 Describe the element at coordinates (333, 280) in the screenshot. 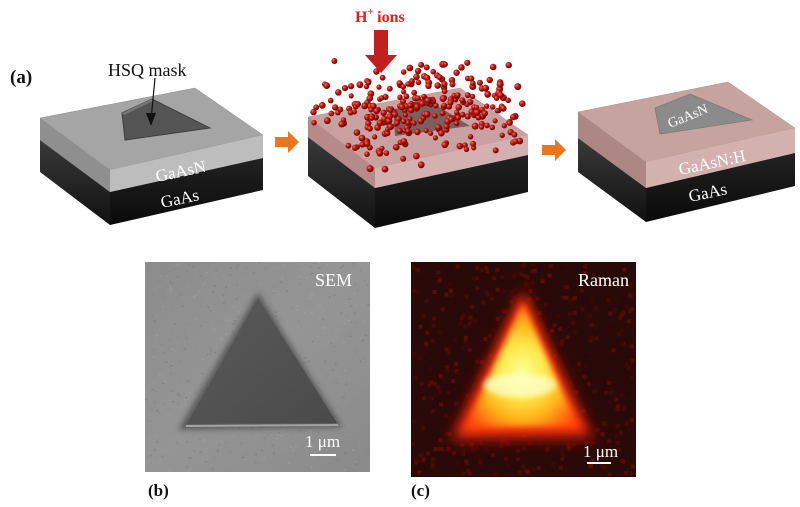

I see `sem-title: SEM` at that location.